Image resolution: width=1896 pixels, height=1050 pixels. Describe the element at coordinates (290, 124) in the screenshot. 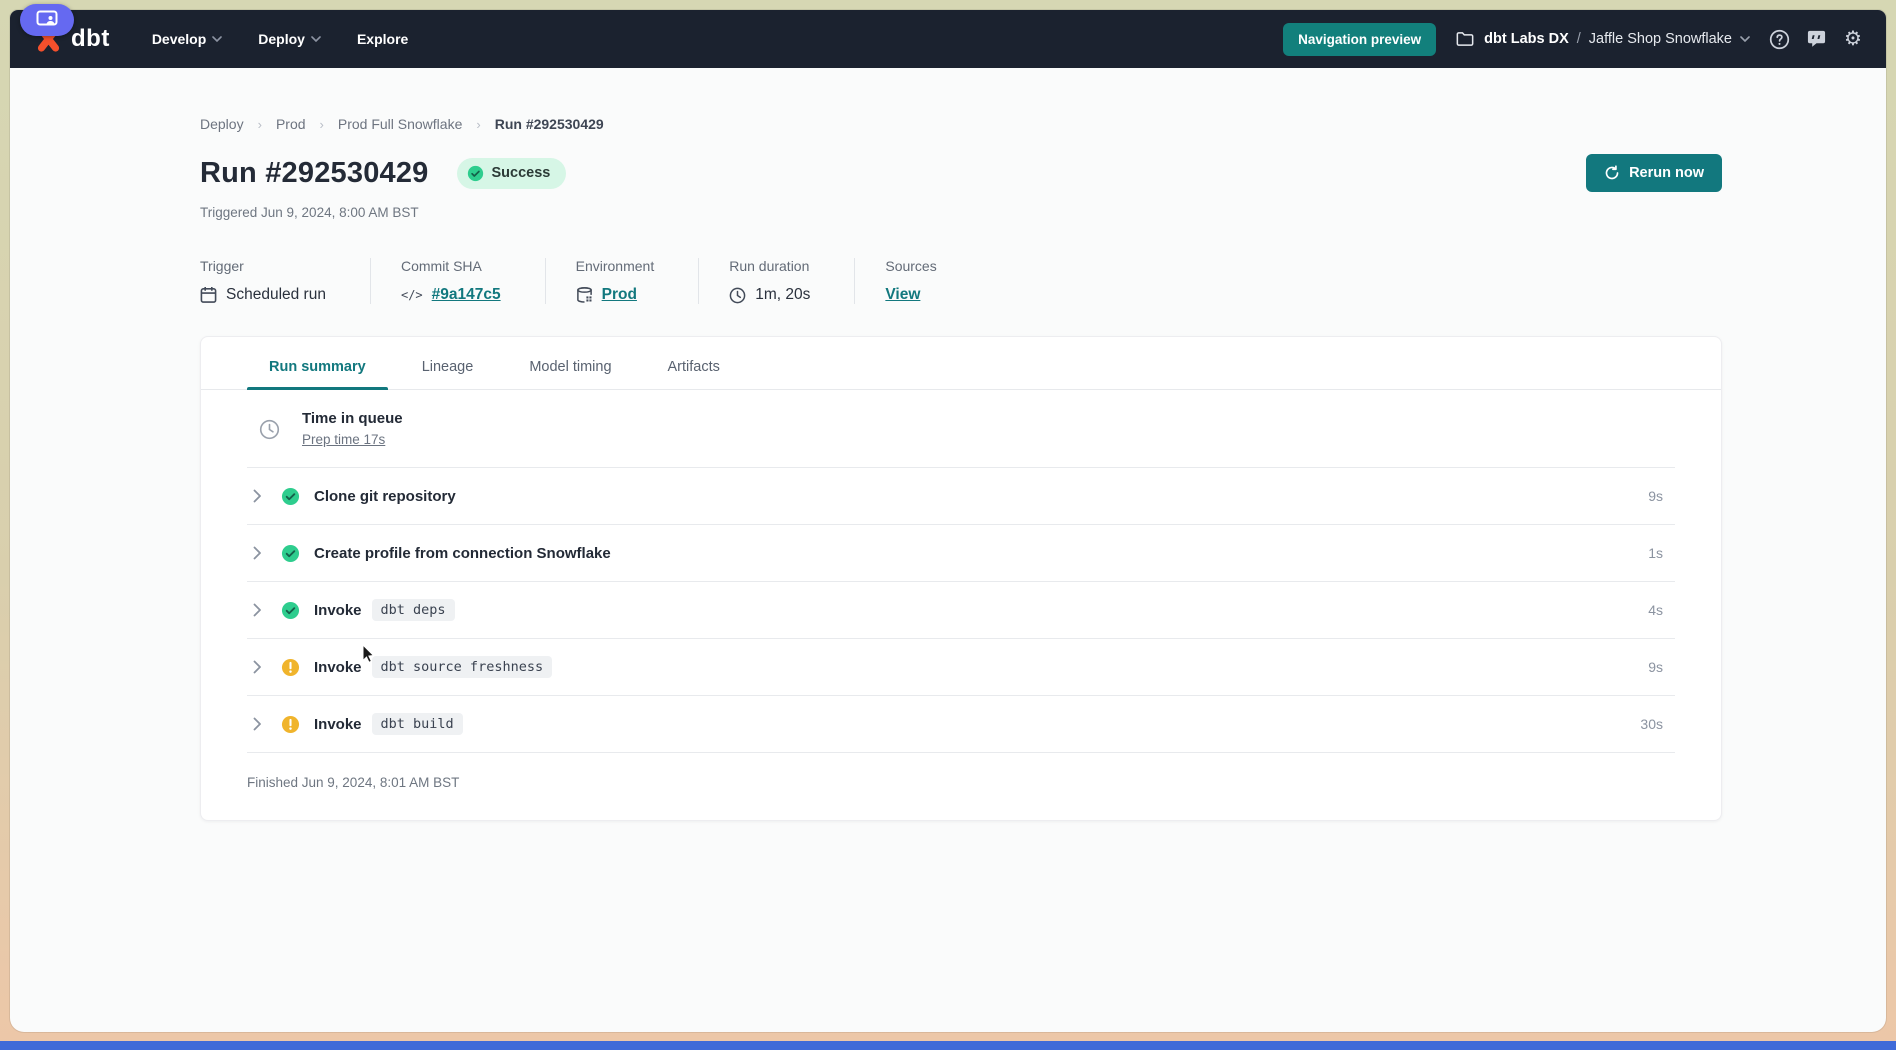

I see `breadcrumb-prod: Prod` at that location.